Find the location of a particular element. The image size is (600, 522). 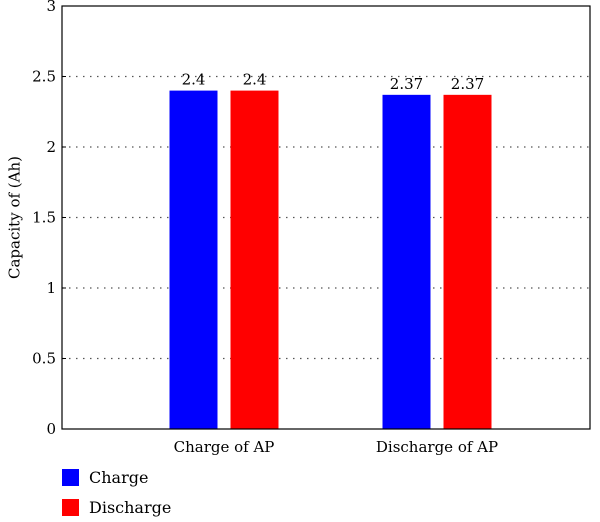

y-tick-label: 0.5 is located at coordinates (44, 359).